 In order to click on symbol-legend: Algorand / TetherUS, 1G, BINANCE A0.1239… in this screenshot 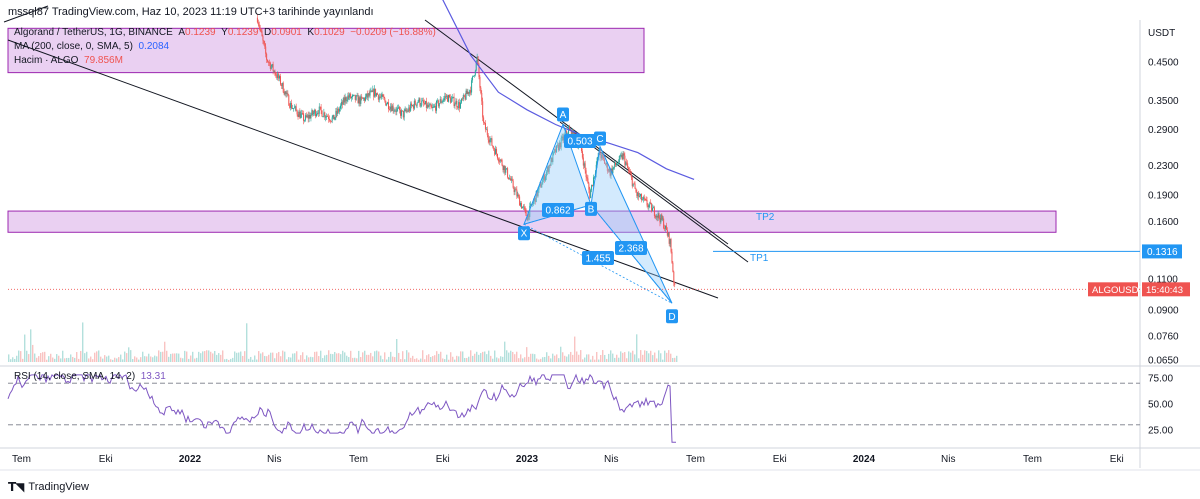, I will do `click(225, 32)`.